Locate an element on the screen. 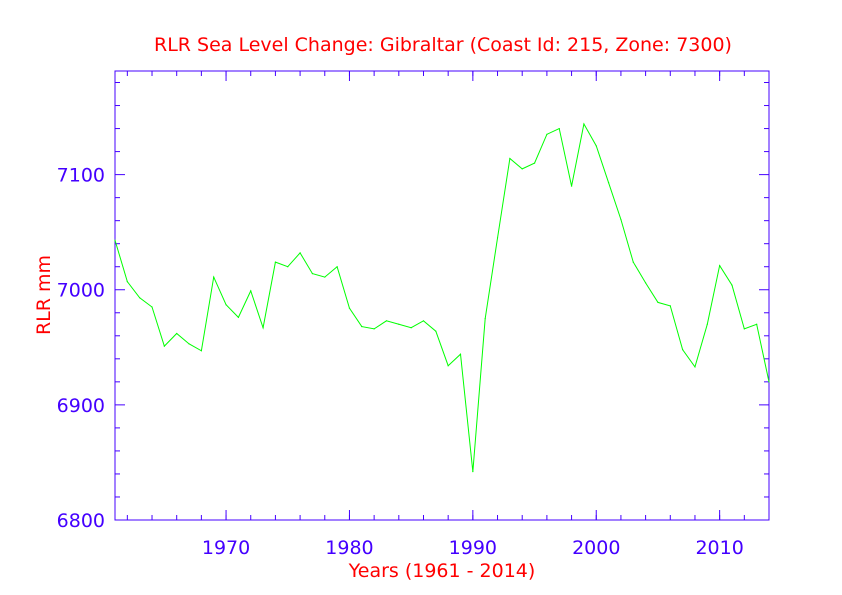 Image resolution: width=842 pixels, height=595 pixels. x-tick-labels: 1970 1980 1990 2000 2010 is located at coordinates (473, 548).